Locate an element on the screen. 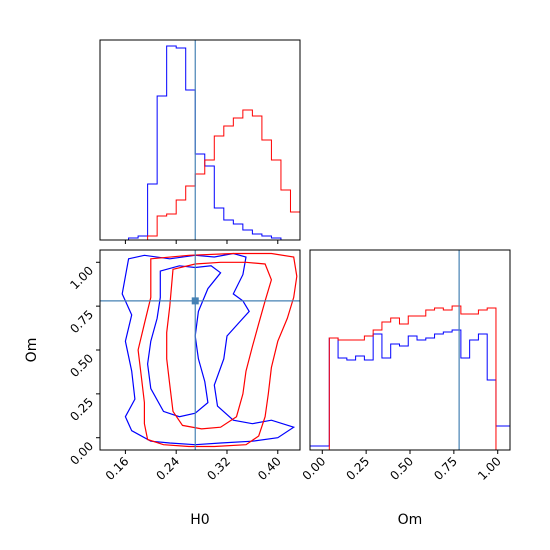 Image resolution: width=550 pixels, height=550 pixels. h0-marginal-panel is located at coordinates (200, 141).